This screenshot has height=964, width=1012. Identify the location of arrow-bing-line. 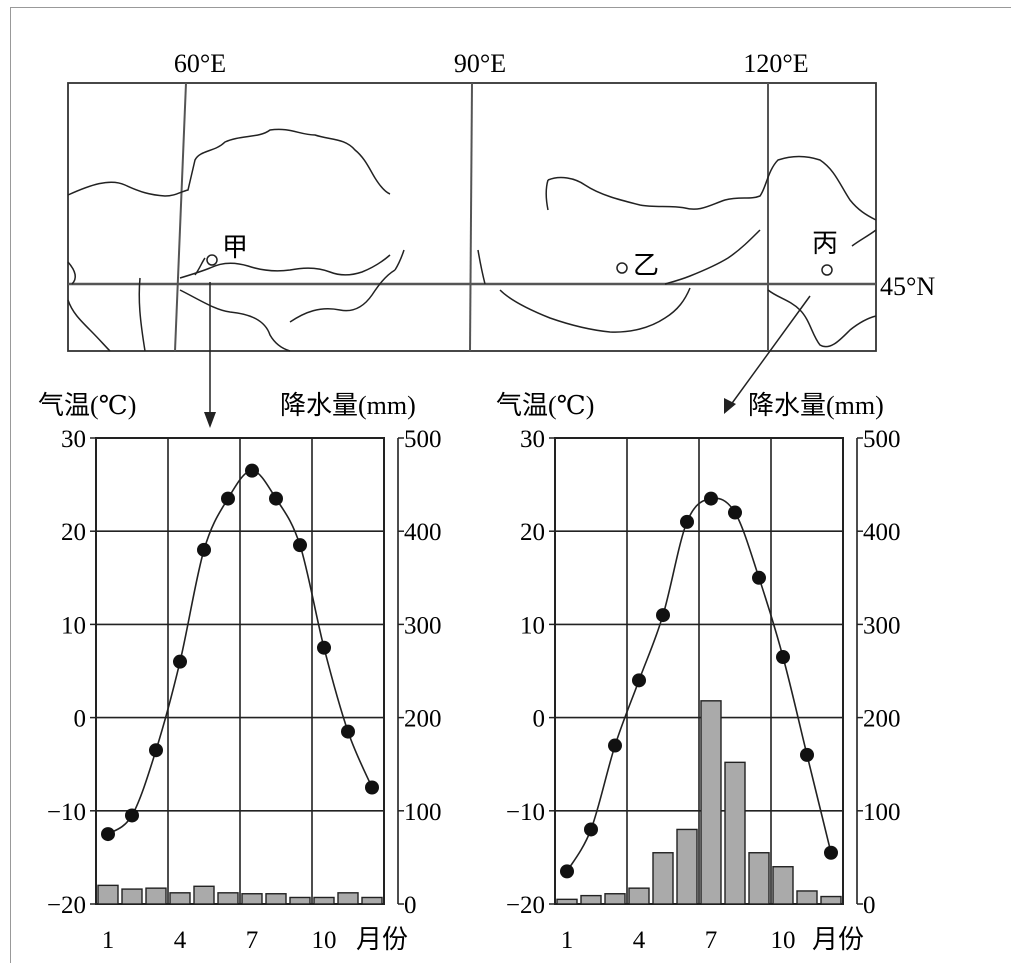
(770, 351).